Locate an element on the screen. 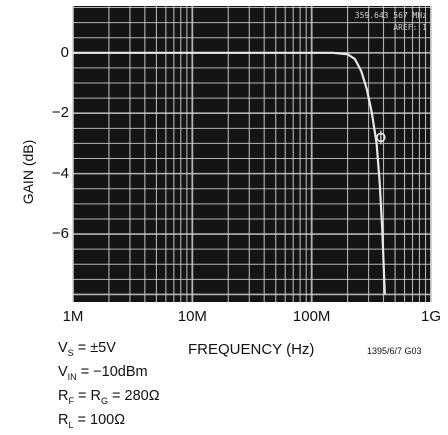  condition-subscript: S is located at coordinates (70, 352).